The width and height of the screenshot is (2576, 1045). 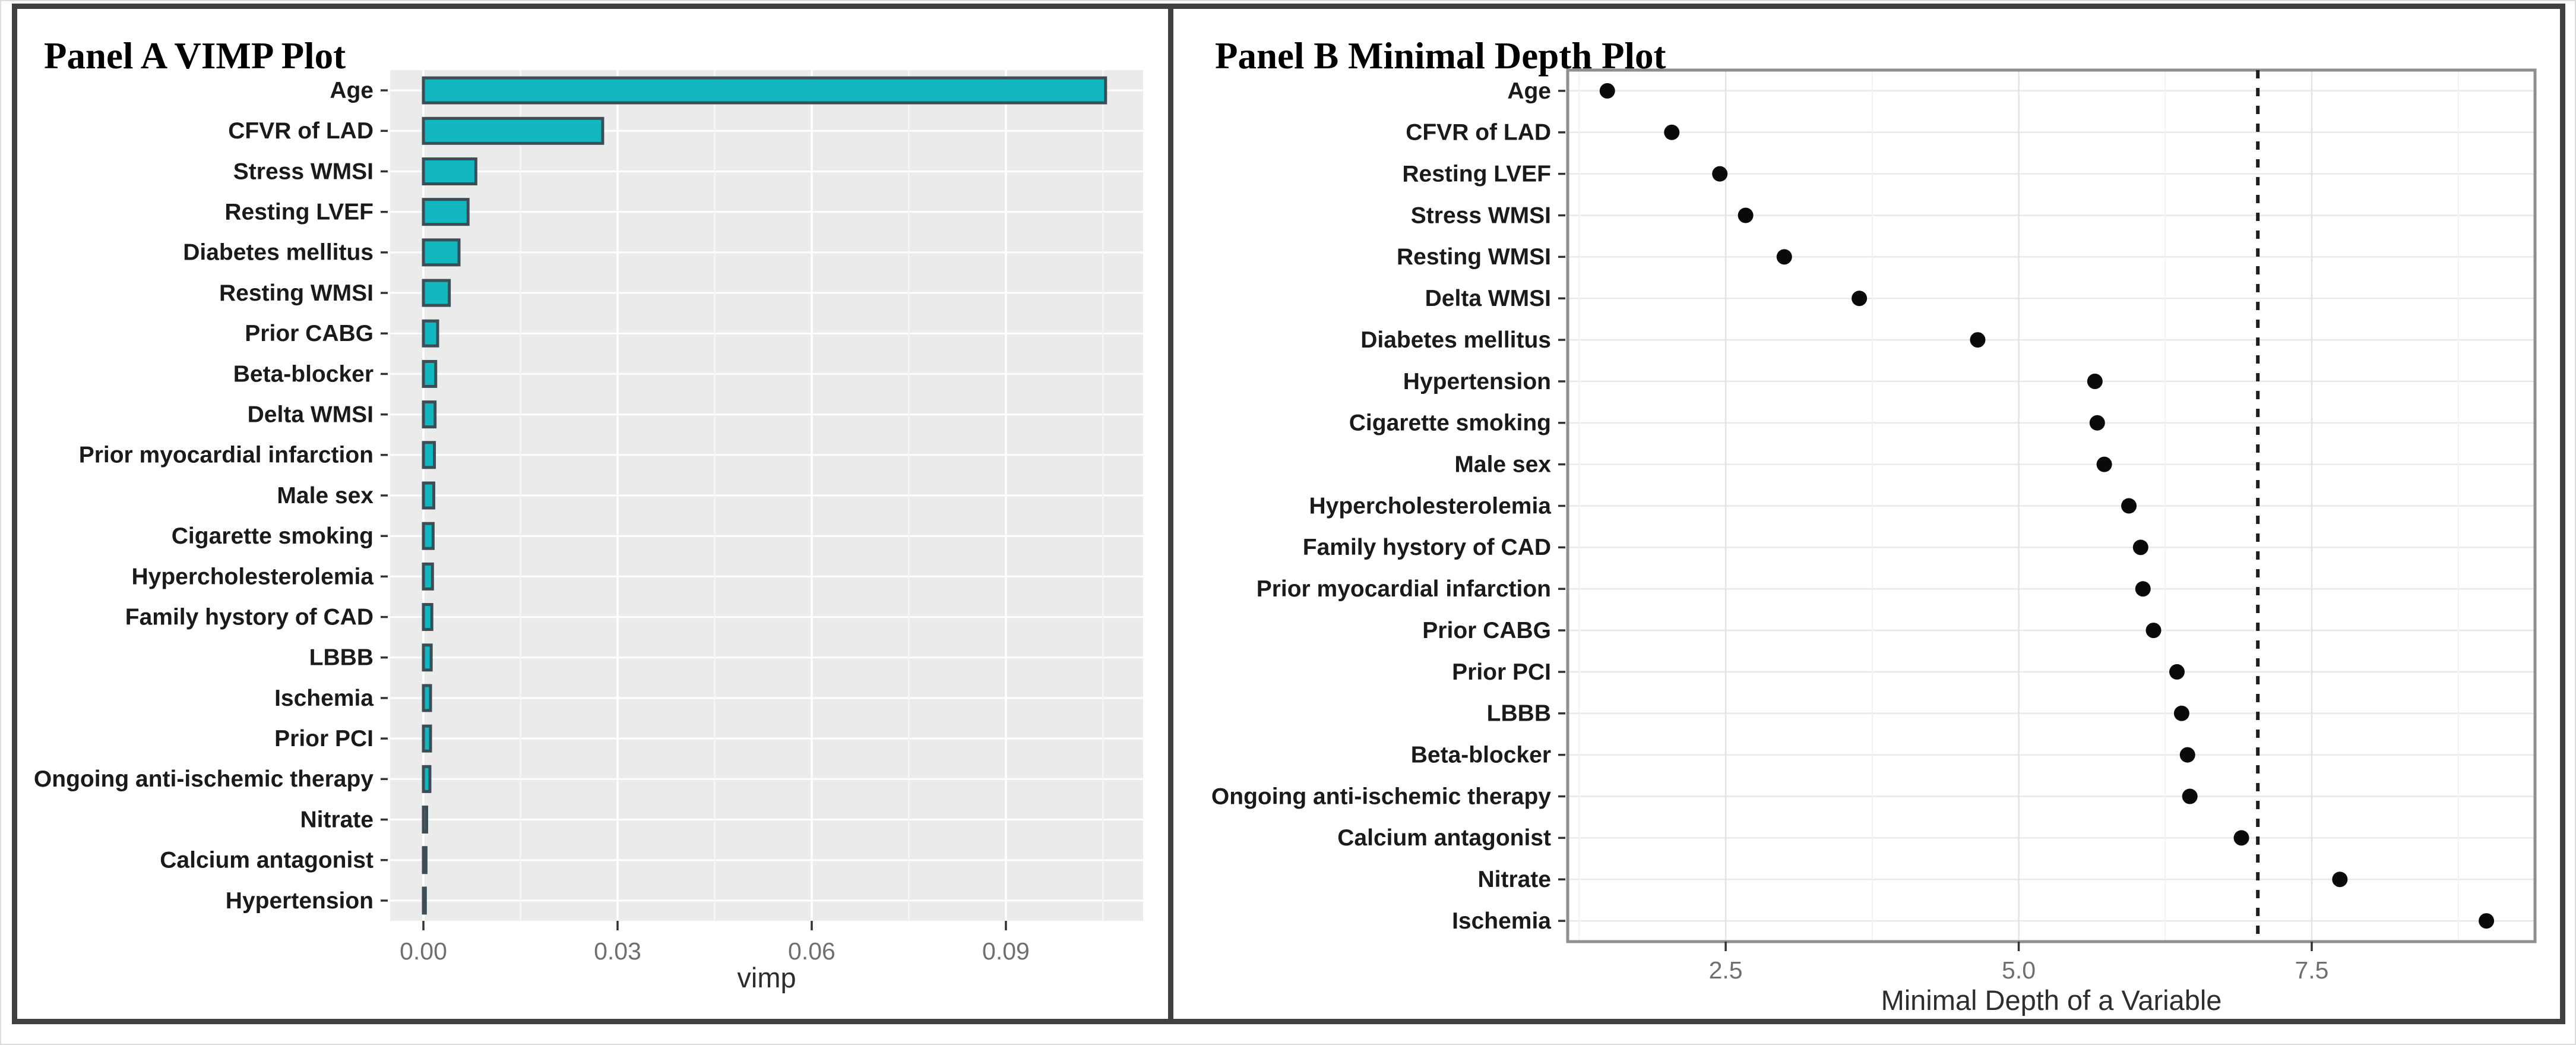 I want to click on x-tick-label: 0.03, so click(x=617, y=951).